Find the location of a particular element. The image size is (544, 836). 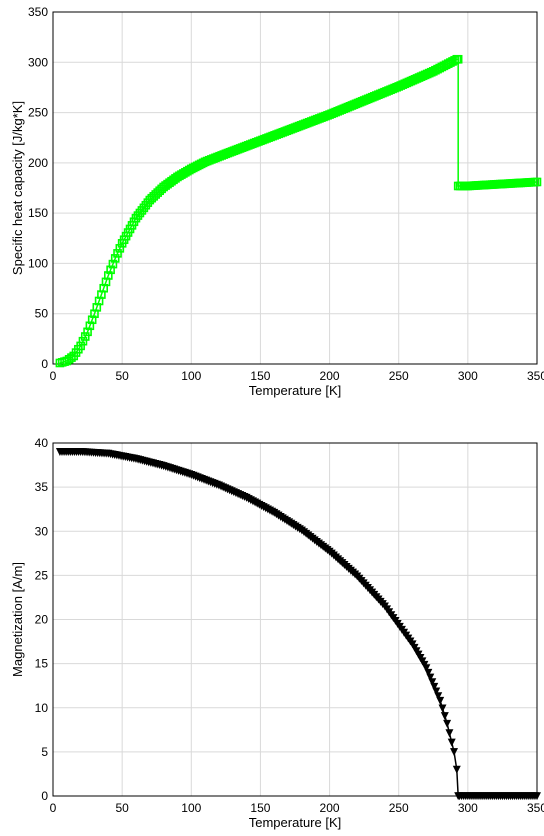

y-tick-label: 30 is located at coordinates (42, 531).